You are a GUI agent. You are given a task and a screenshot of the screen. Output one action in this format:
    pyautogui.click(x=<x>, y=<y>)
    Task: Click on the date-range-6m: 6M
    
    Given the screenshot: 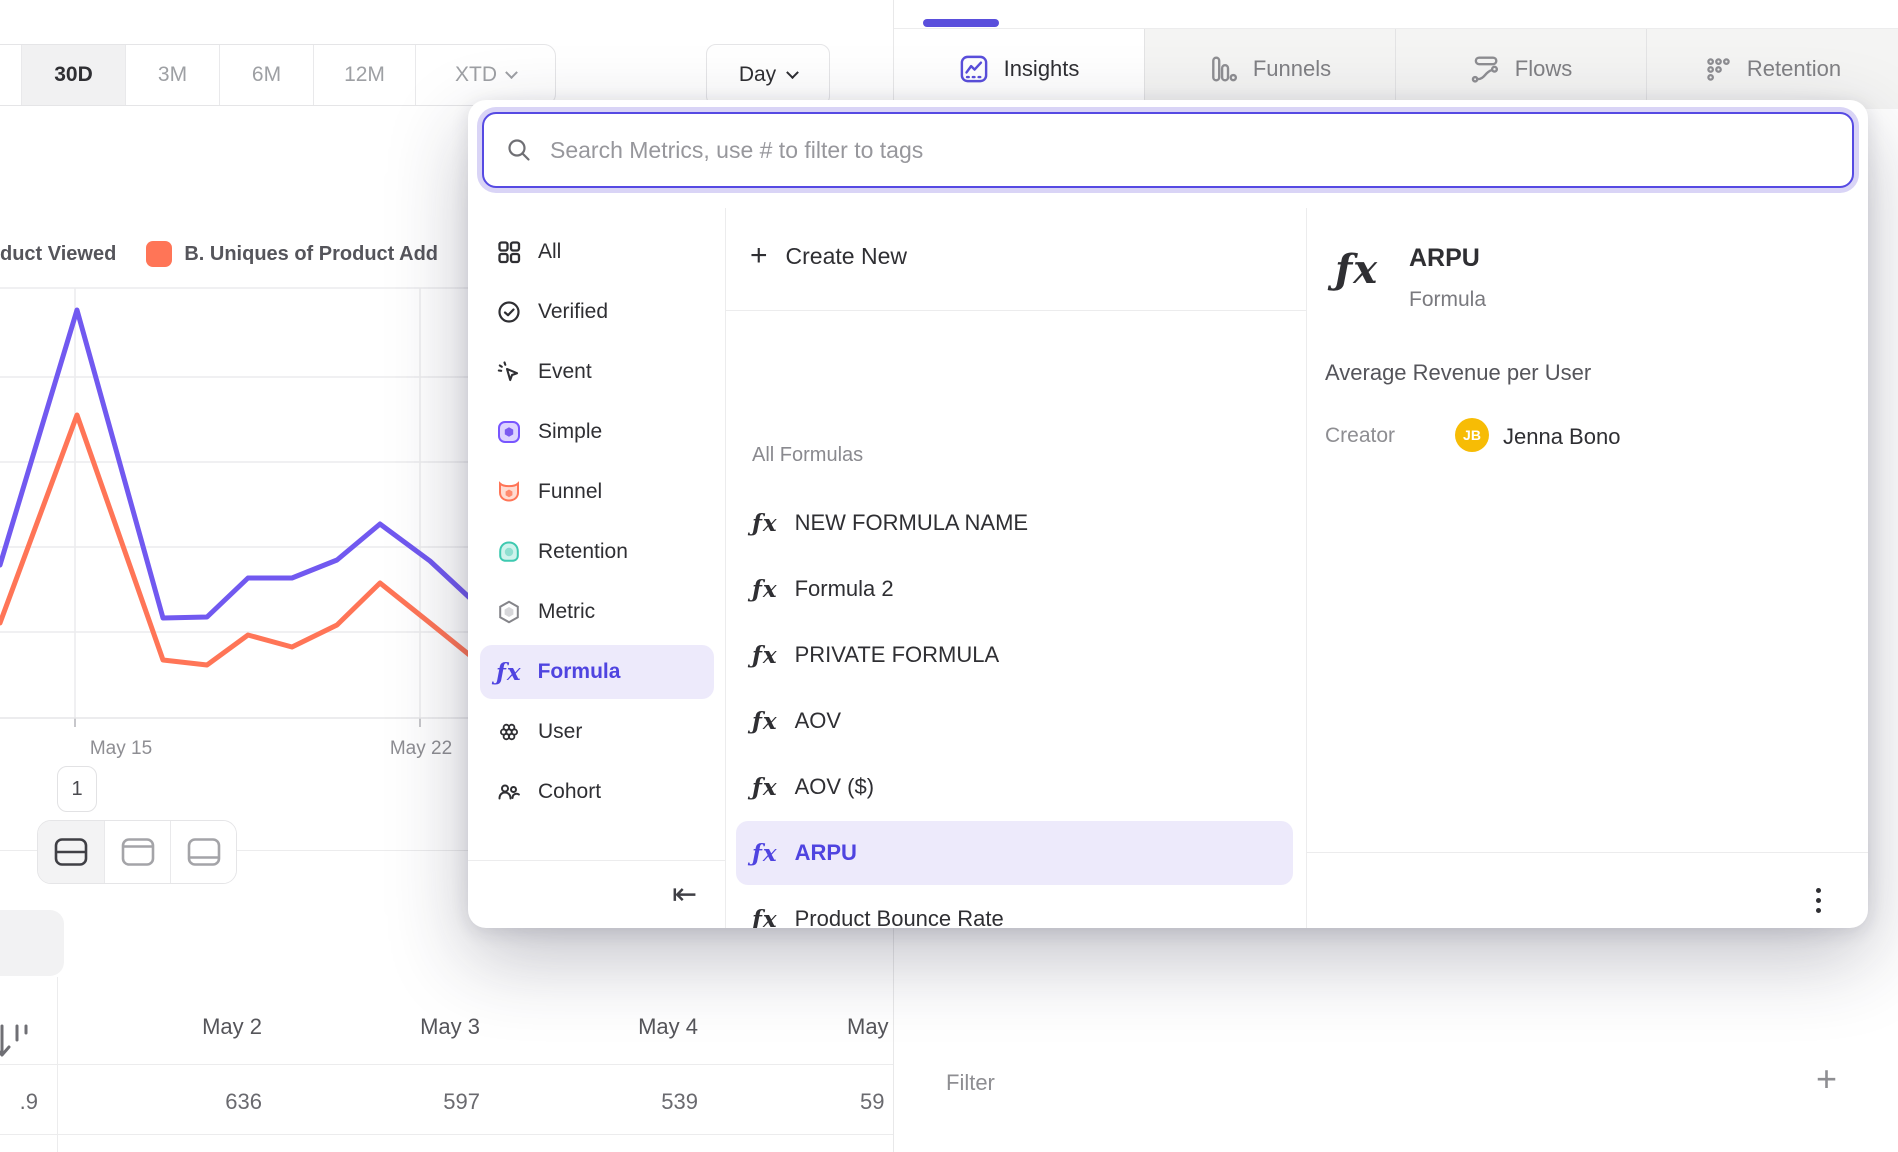 What is the action you would take?
    pyautogui.click(x=266, y=75)
    